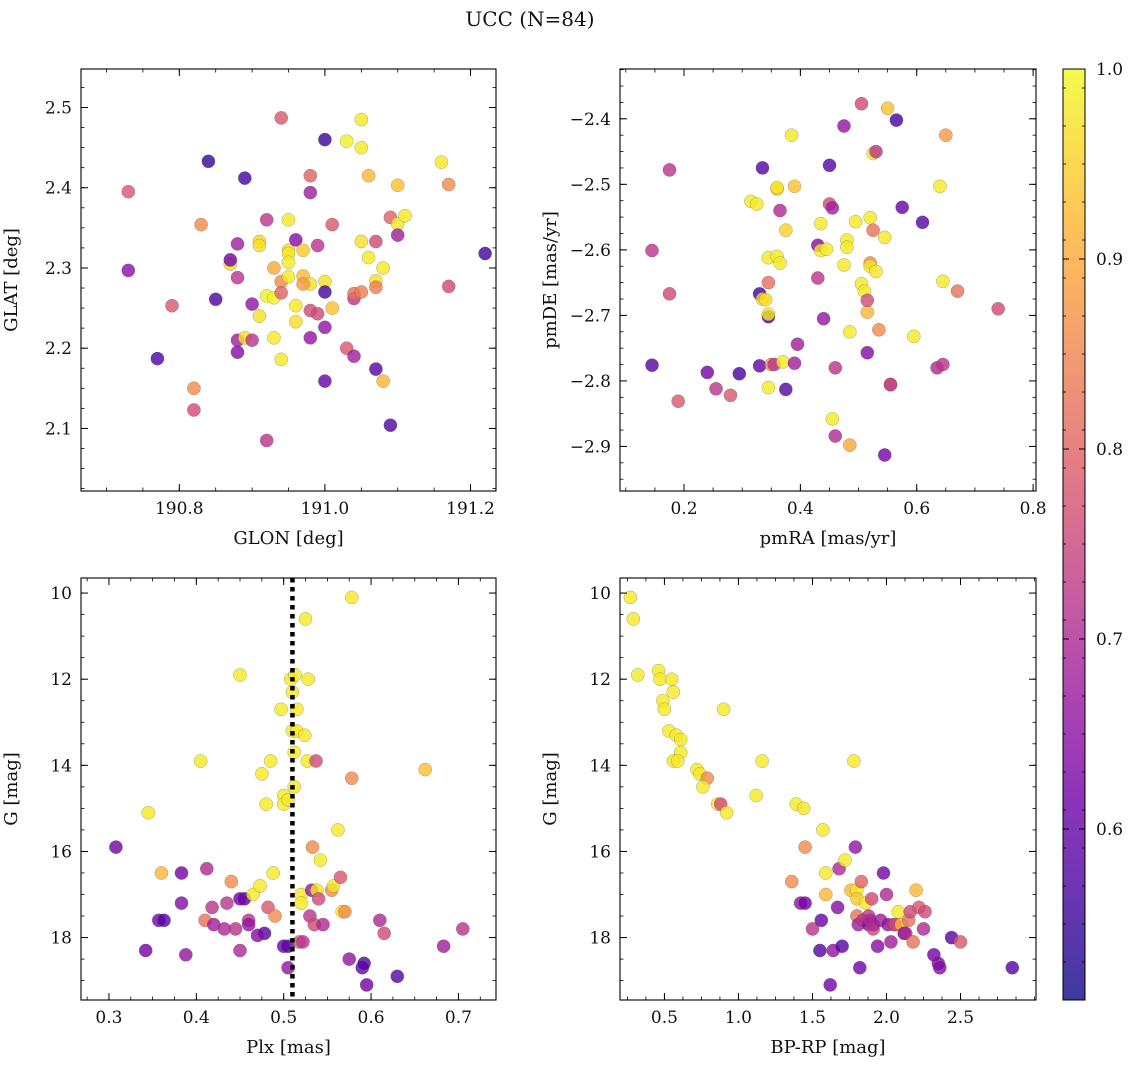 Image resolution: width=1136 pixels, height=1068 pixels. What do you see at coordinates (800, 509) in the screenshot?
I see `x-tick-label: 0.4` at bounding box center [800, 509].